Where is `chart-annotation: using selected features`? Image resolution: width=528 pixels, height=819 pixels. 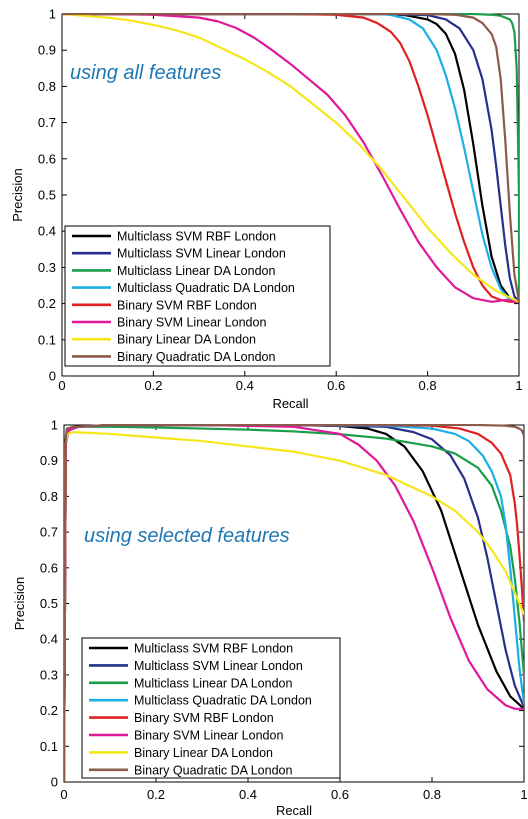
chart-annotation: using selected features is located at coordinates (187, 536).